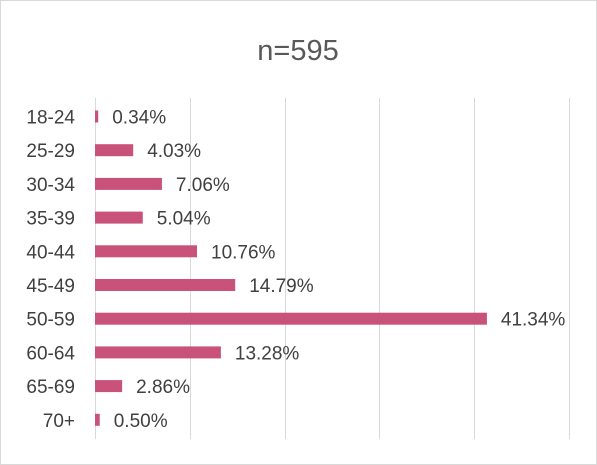 Image resolution: width=597 pixels, height=465 pixels. I want to click on data-label-50-59: 41.34%, so click(533, 320).